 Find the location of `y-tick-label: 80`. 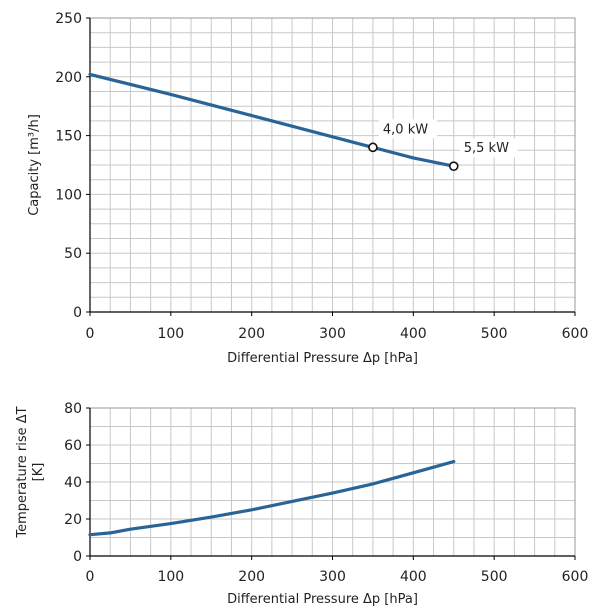

y-tick-label: 80 is located at coordinates (73, 409).